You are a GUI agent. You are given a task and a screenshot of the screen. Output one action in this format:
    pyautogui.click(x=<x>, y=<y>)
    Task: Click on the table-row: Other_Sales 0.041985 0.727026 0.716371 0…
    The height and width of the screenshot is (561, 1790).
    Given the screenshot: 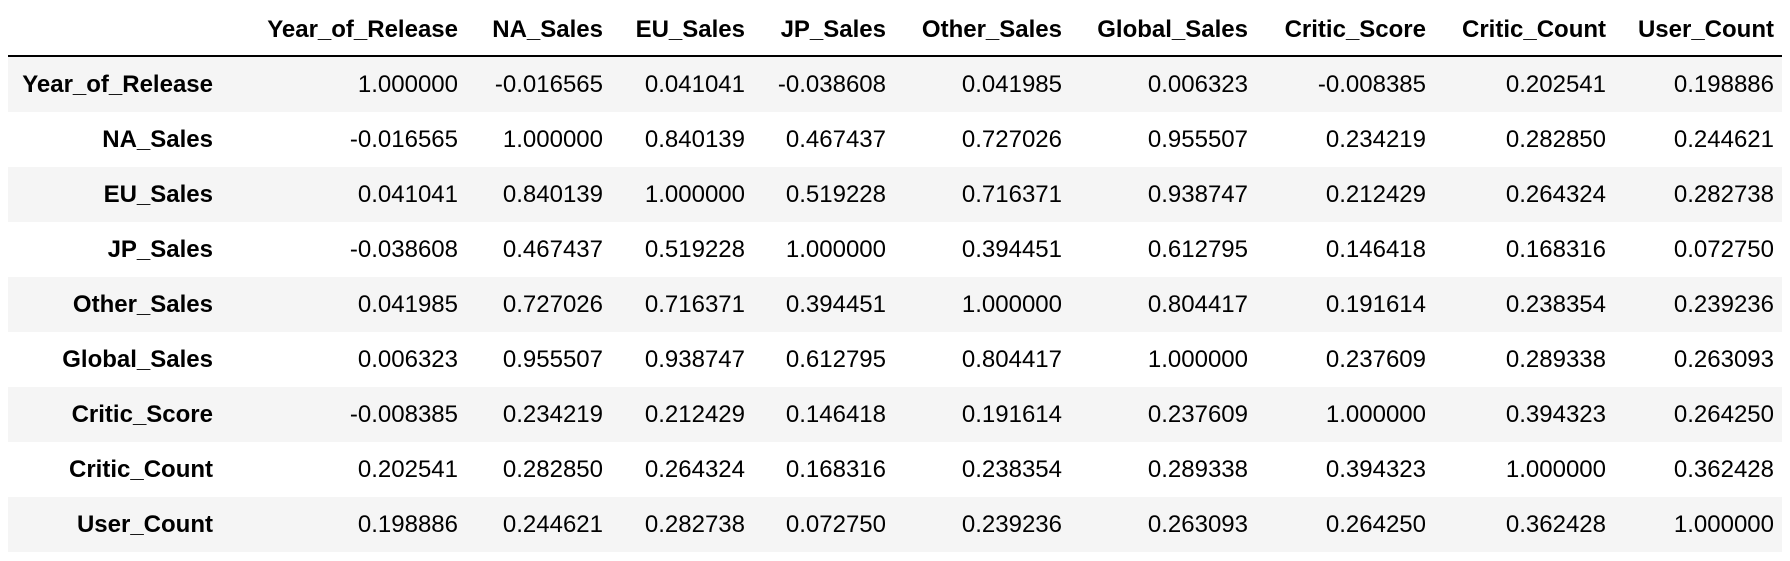 What is the action you would take?
    pyautogui.click(x=895, y=304)
    